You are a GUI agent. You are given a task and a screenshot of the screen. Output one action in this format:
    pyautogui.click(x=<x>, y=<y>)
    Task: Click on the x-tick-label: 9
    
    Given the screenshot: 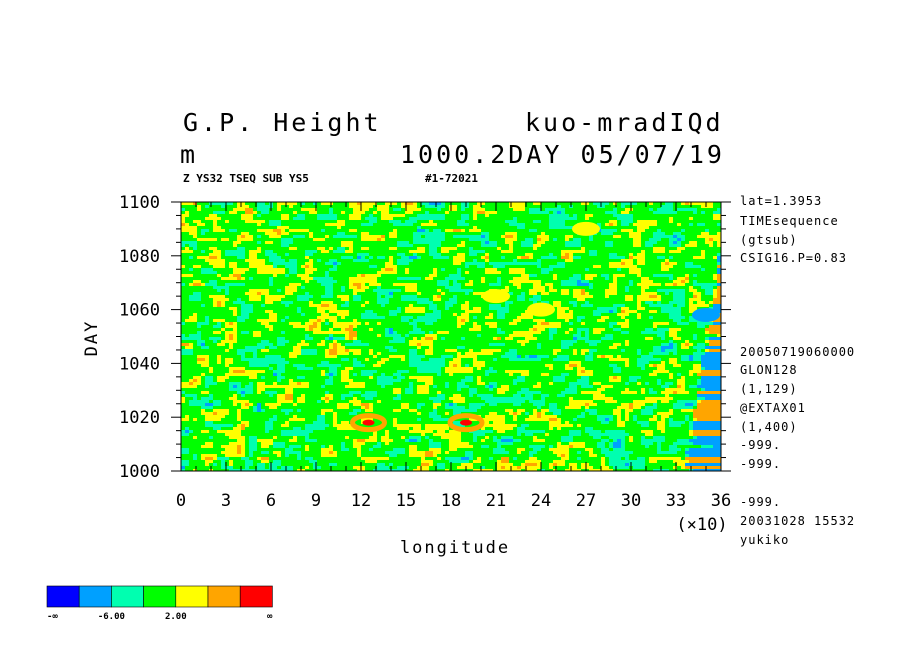 What is the action you would take?
    pyautogui.click(x=316, y=501)
    